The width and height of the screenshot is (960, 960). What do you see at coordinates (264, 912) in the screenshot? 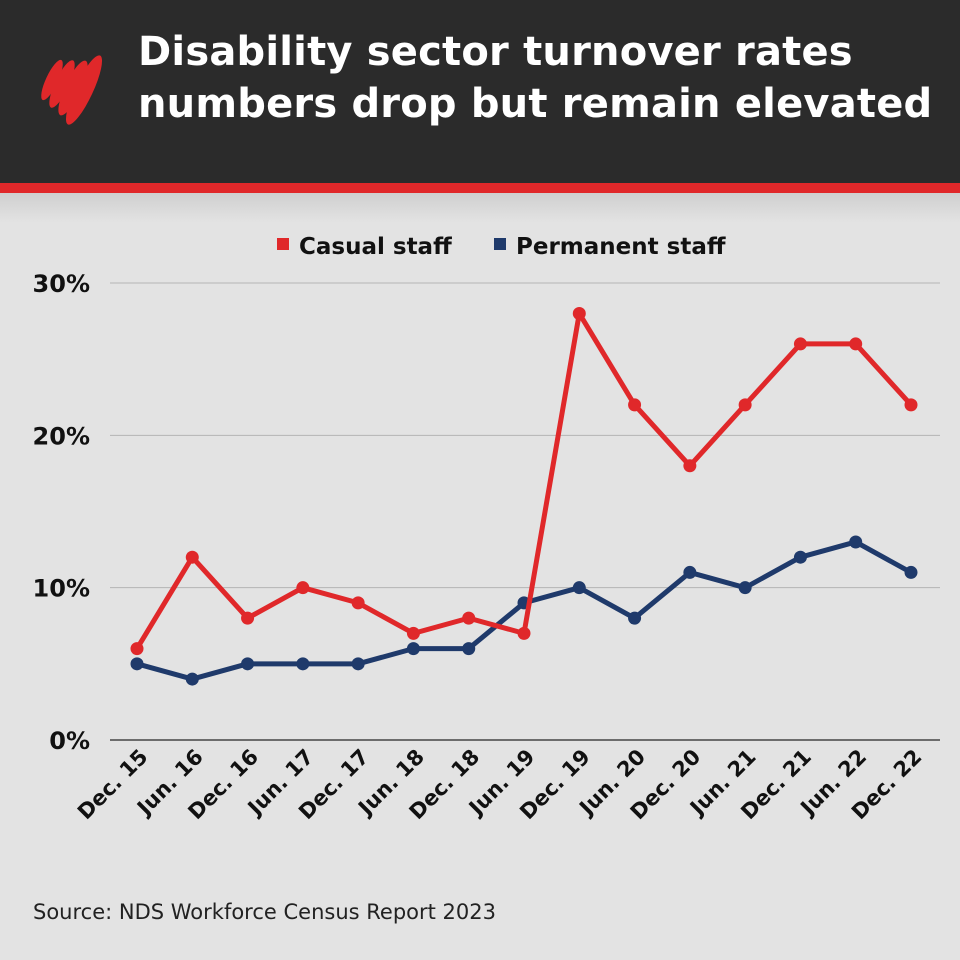
I see `source-note: Source: NDS Workforce Census Report 2023` at bounding box center [264, 912].